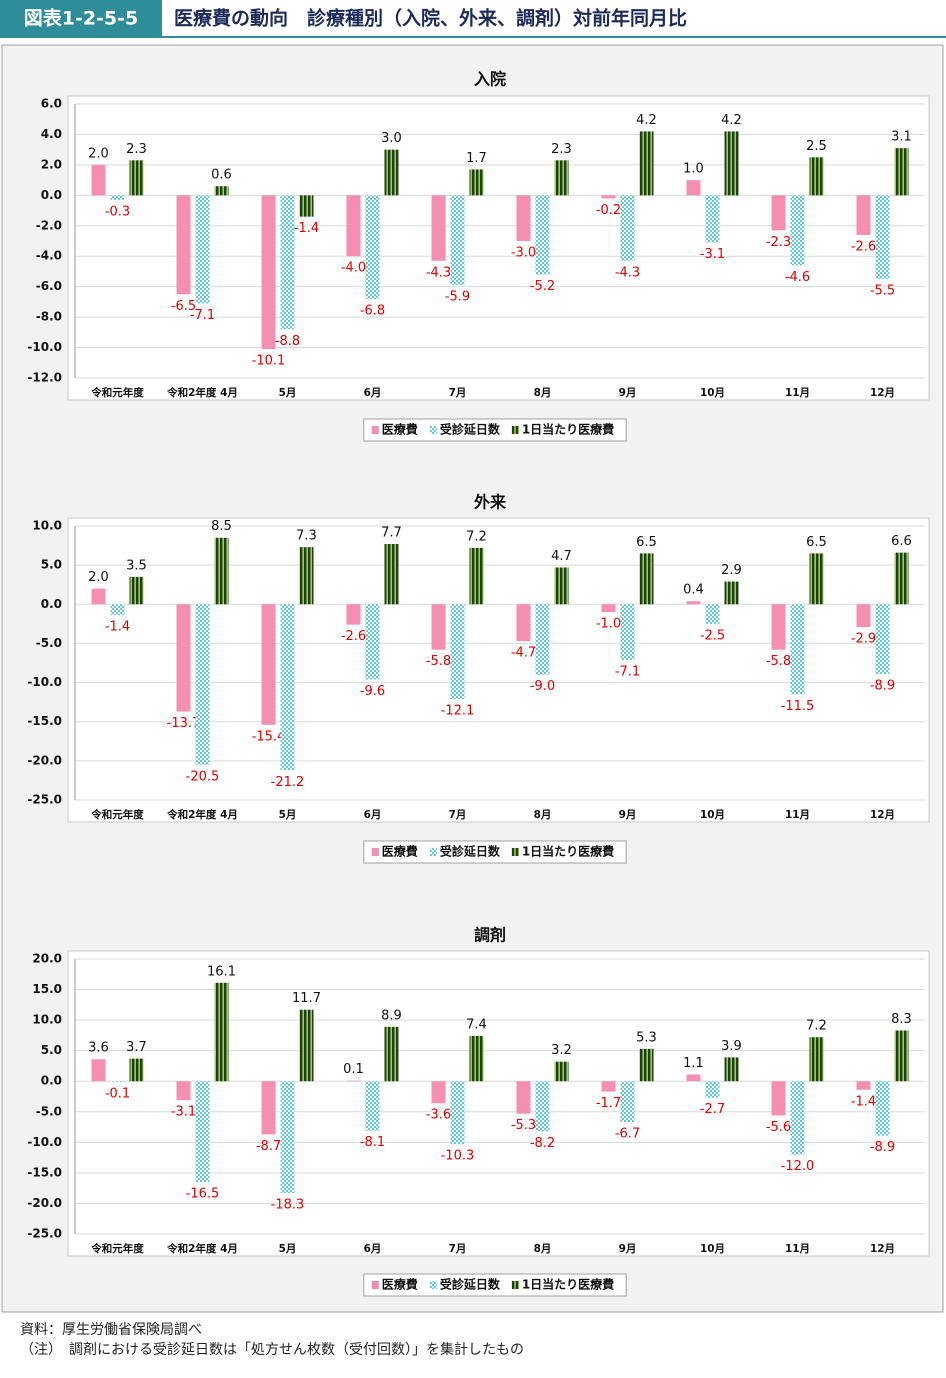 This screenshot has width=946, height=1378. What do you see at coordinates (51, 1050) in the screenshot?
I see `y-tick-label: 5.0` at bounding box center [51, 1050].